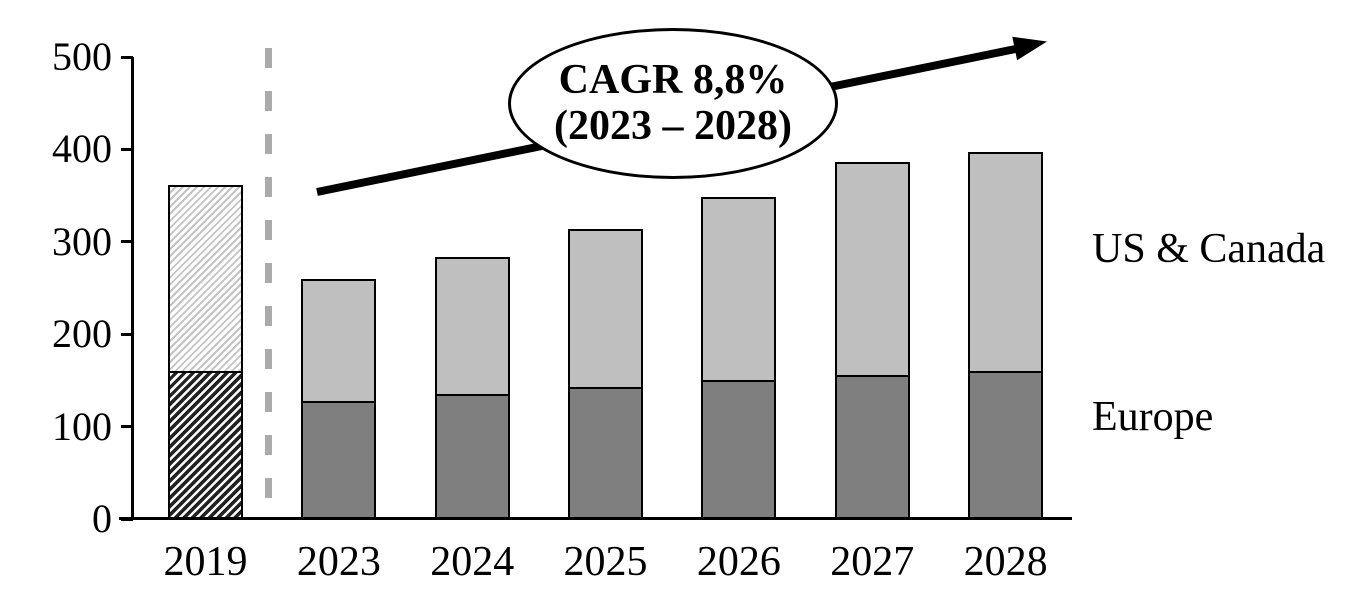  What do you see at coordinates (872, 562) in the screenshot?
I see `x-axis-tick-label: 2027` at bounding box center [872, 562].